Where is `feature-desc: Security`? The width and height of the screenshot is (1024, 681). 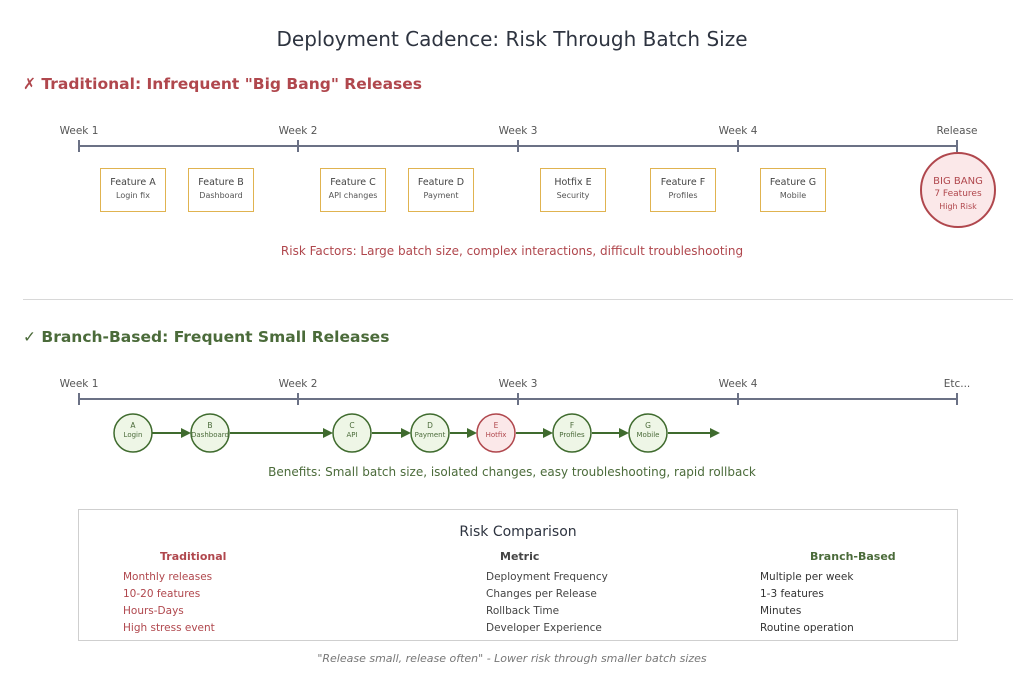 feature-desc: Security is located at coordinates (573, 195).